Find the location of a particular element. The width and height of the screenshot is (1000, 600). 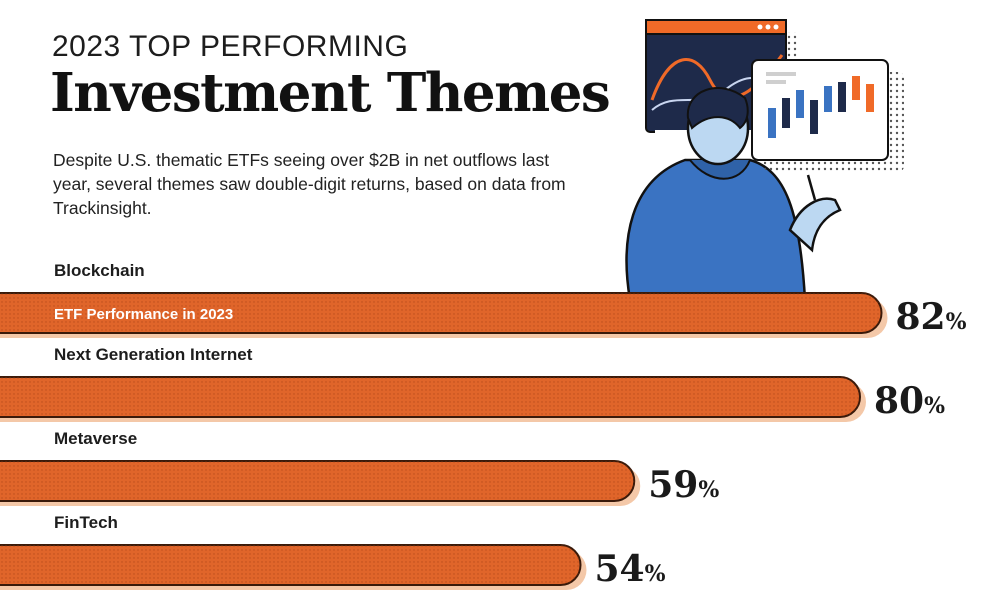

category-label: Next Generation Internet is located at coordinates (153, 354).